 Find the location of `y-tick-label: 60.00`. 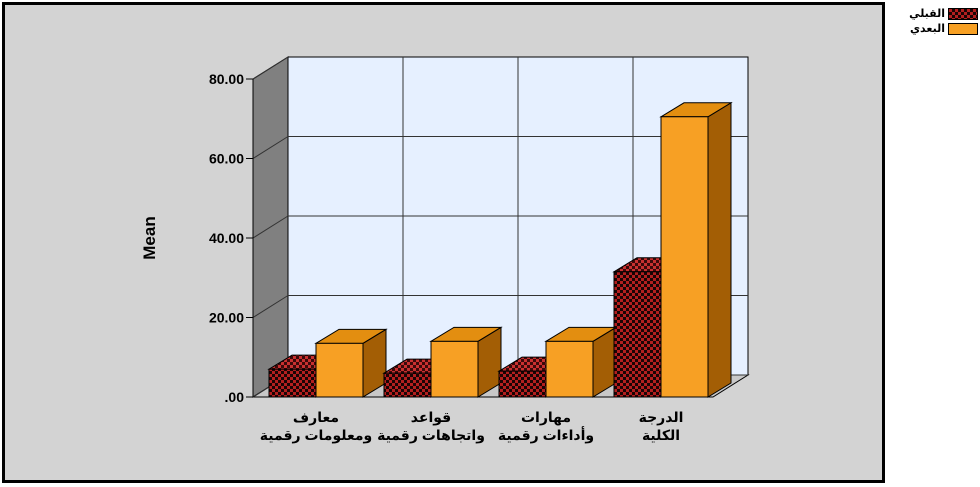

y-tick-label: 60.00 is located at coordinates (226, 159).